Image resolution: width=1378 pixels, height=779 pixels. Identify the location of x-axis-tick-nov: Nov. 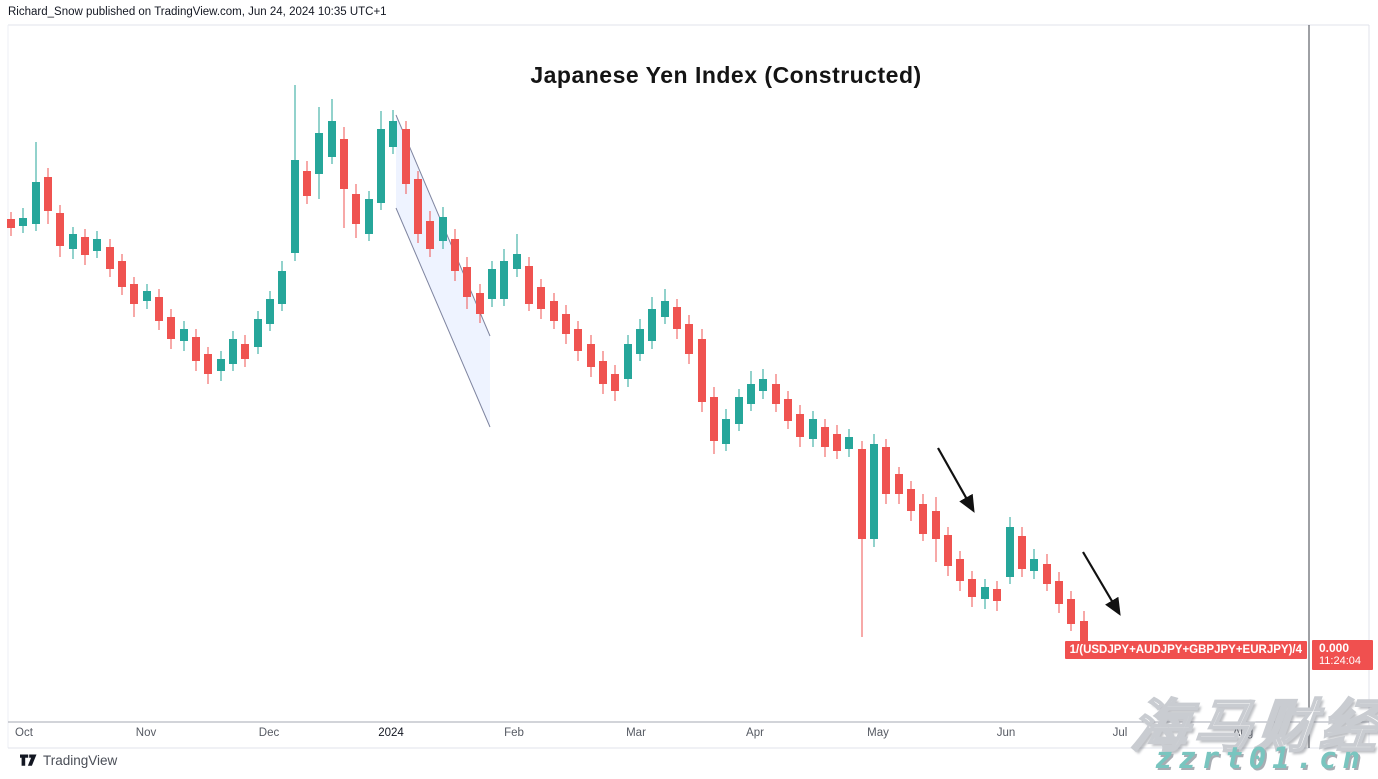
(146, 733).